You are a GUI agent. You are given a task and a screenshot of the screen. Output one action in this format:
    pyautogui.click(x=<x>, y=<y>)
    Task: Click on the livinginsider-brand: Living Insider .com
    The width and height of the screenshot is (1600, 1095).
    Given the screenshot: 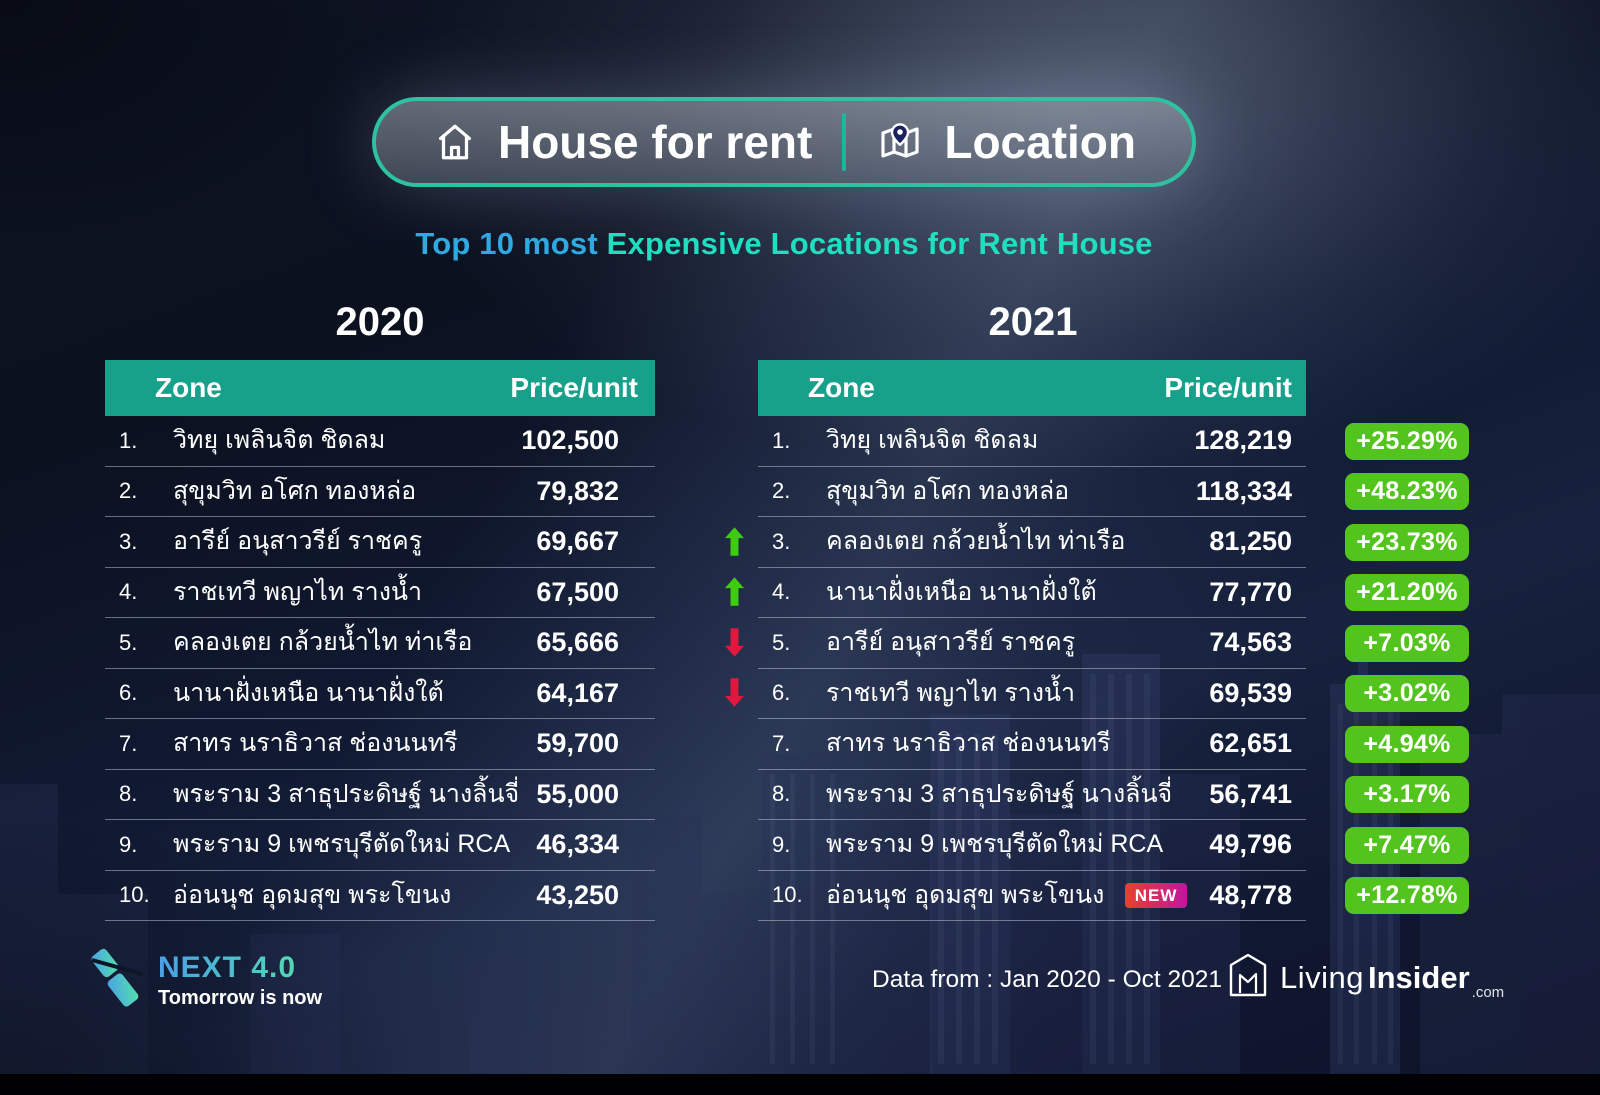 What is the action you would take?
    pyautogui.click(x=1366, y=977)
    